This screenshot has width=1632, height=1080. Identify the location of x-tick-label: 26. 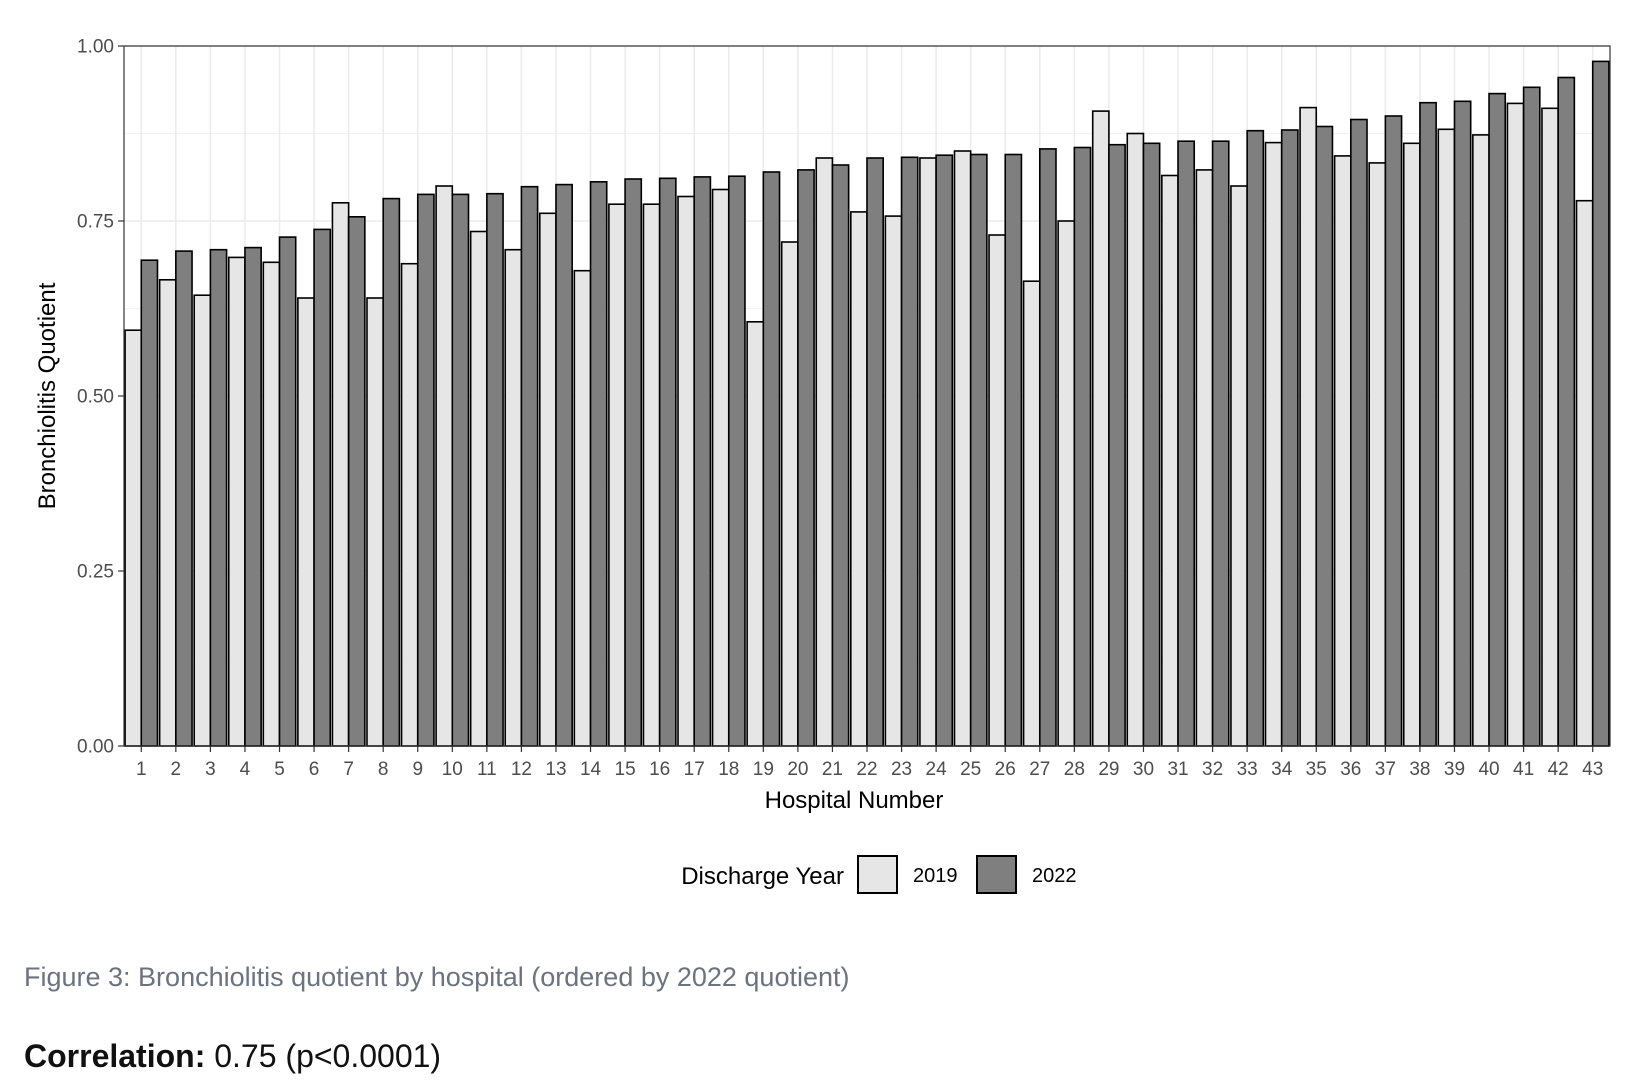
(1005, 769).